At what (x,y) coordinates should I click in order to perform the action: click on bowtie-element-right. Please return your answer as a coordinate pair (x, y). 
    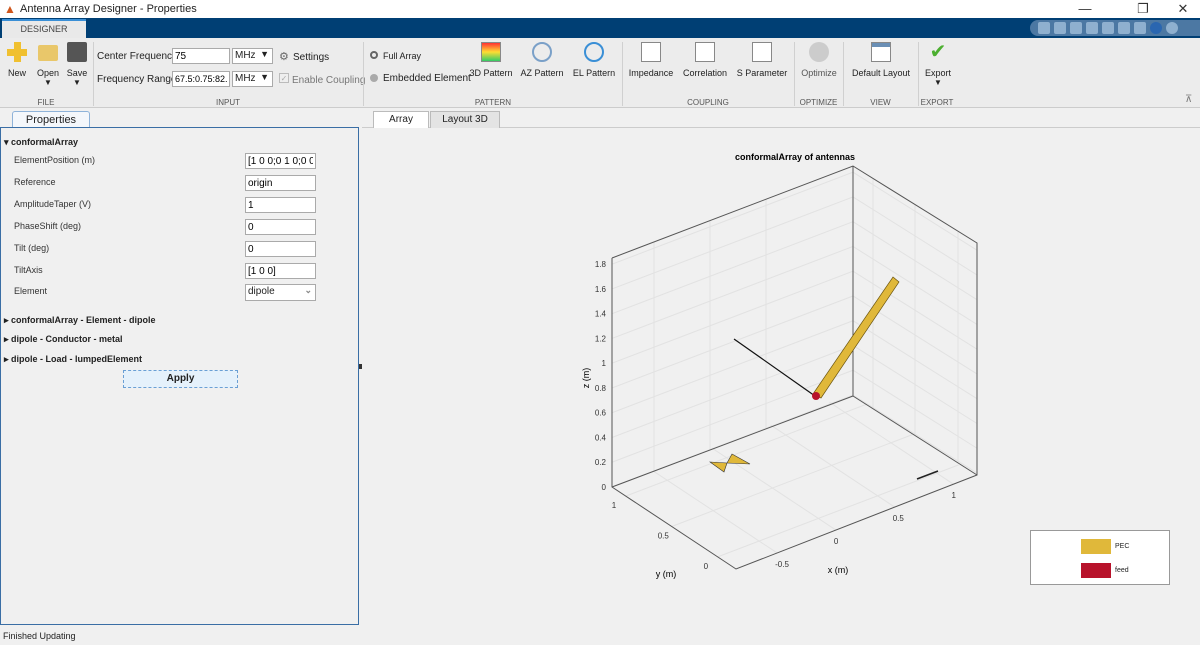
    Looking at the image, I should click on (738, 459).